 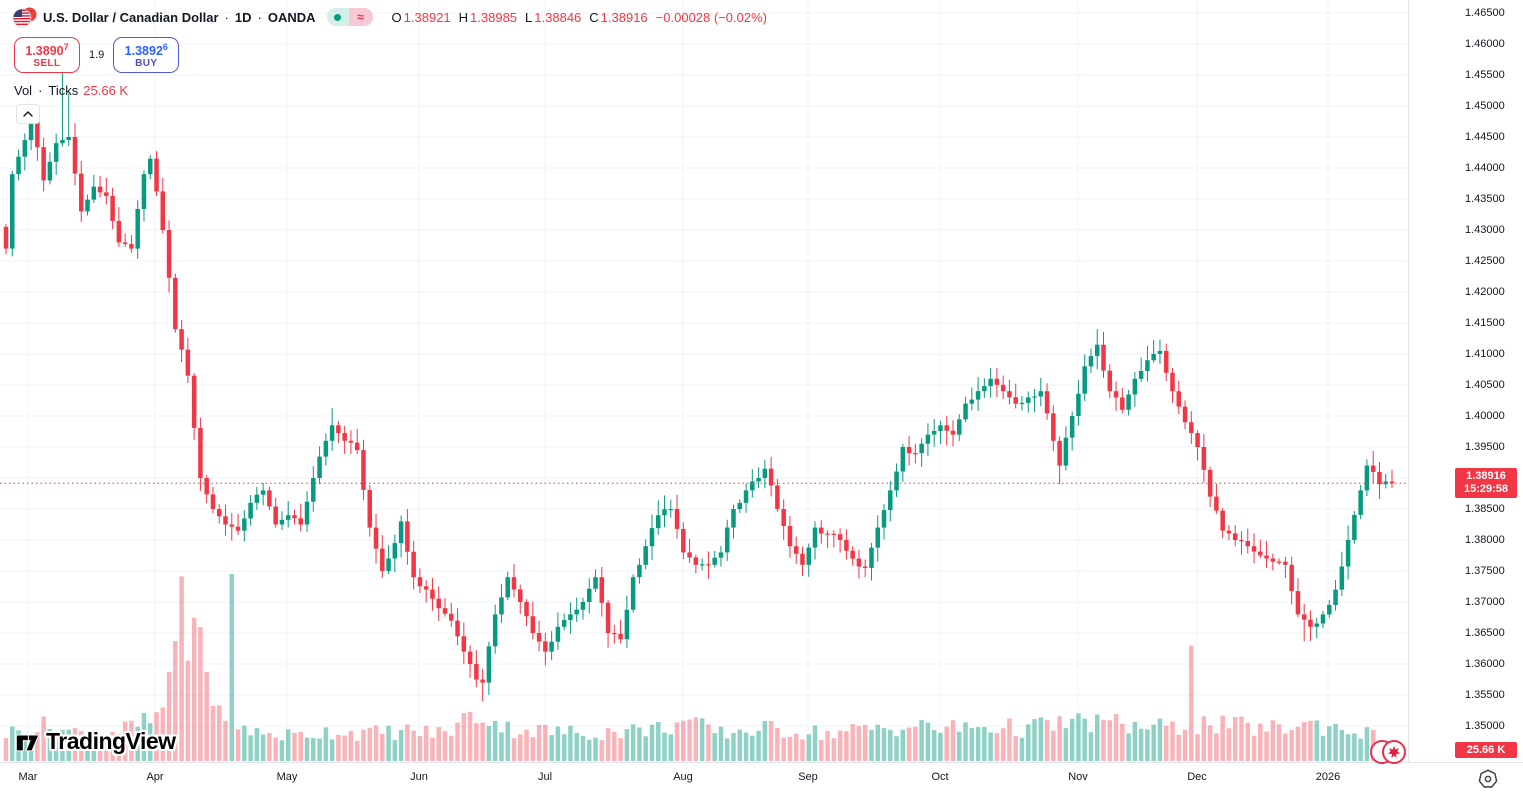 I want to click on price-axis-label: 1.45000, so click(x=1485, y=106).